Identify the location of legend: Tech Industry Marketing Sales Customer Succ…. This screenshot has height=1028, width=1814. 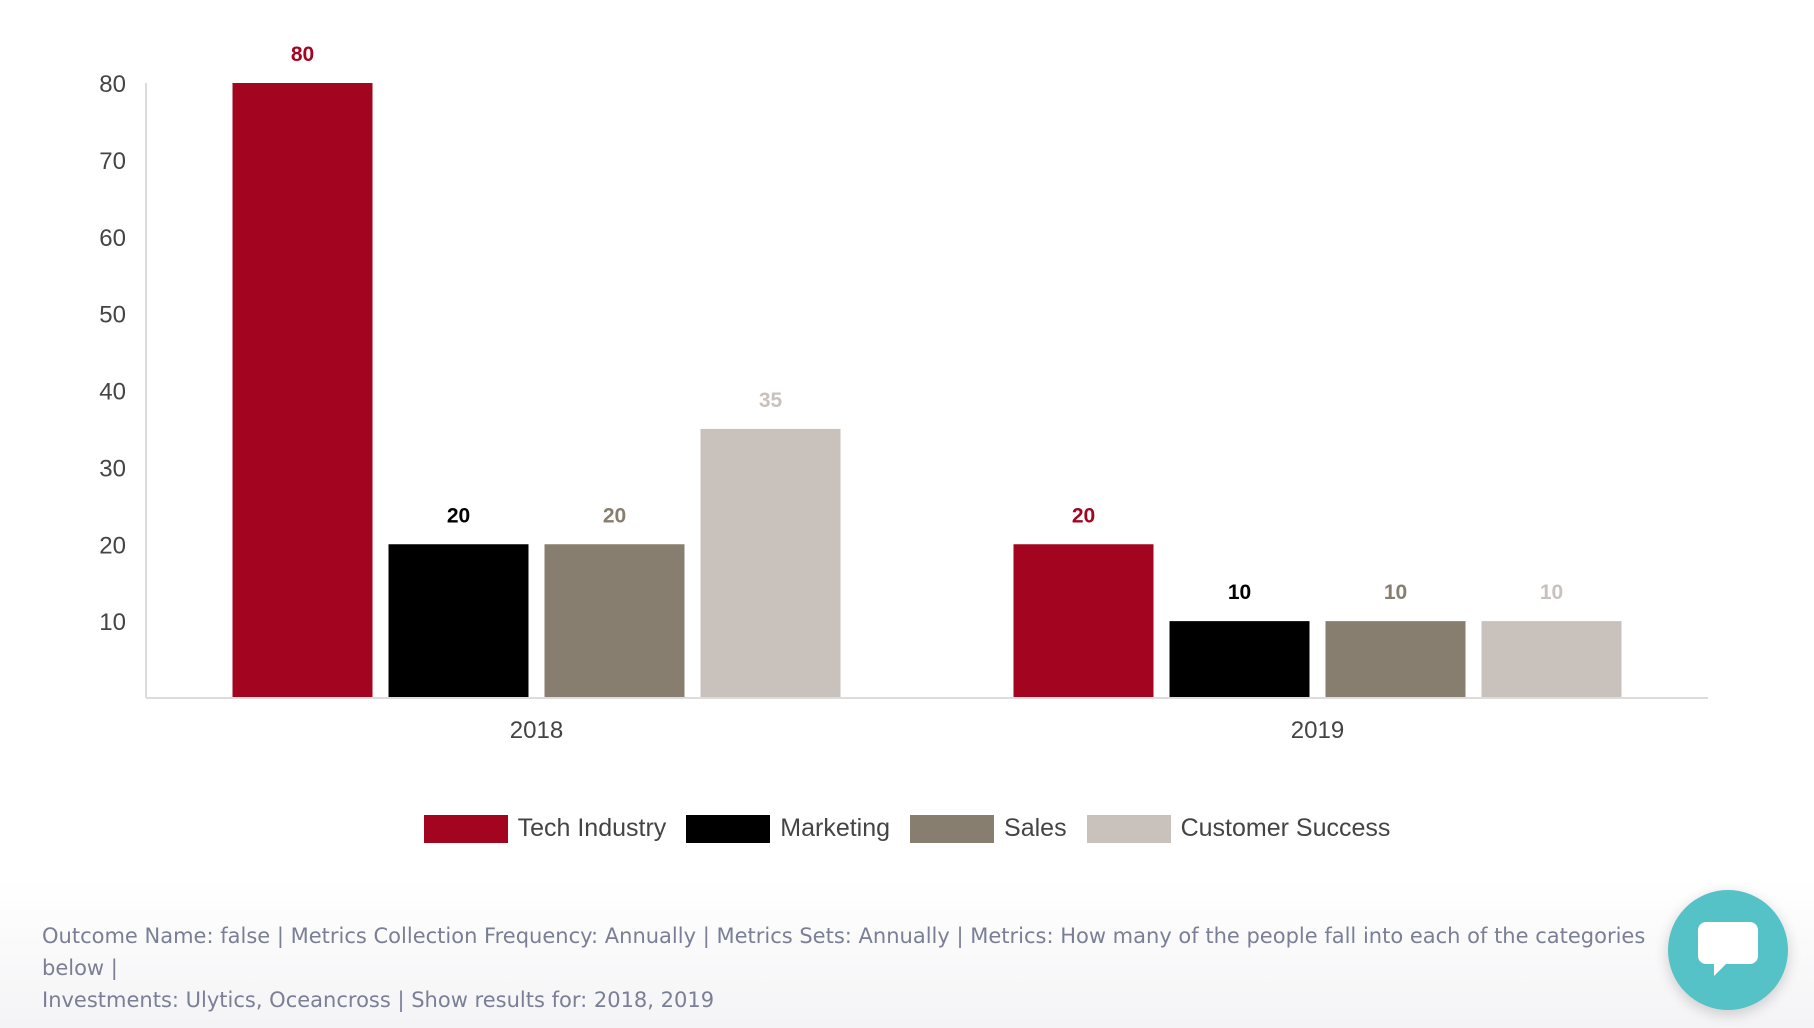
(907, 828).